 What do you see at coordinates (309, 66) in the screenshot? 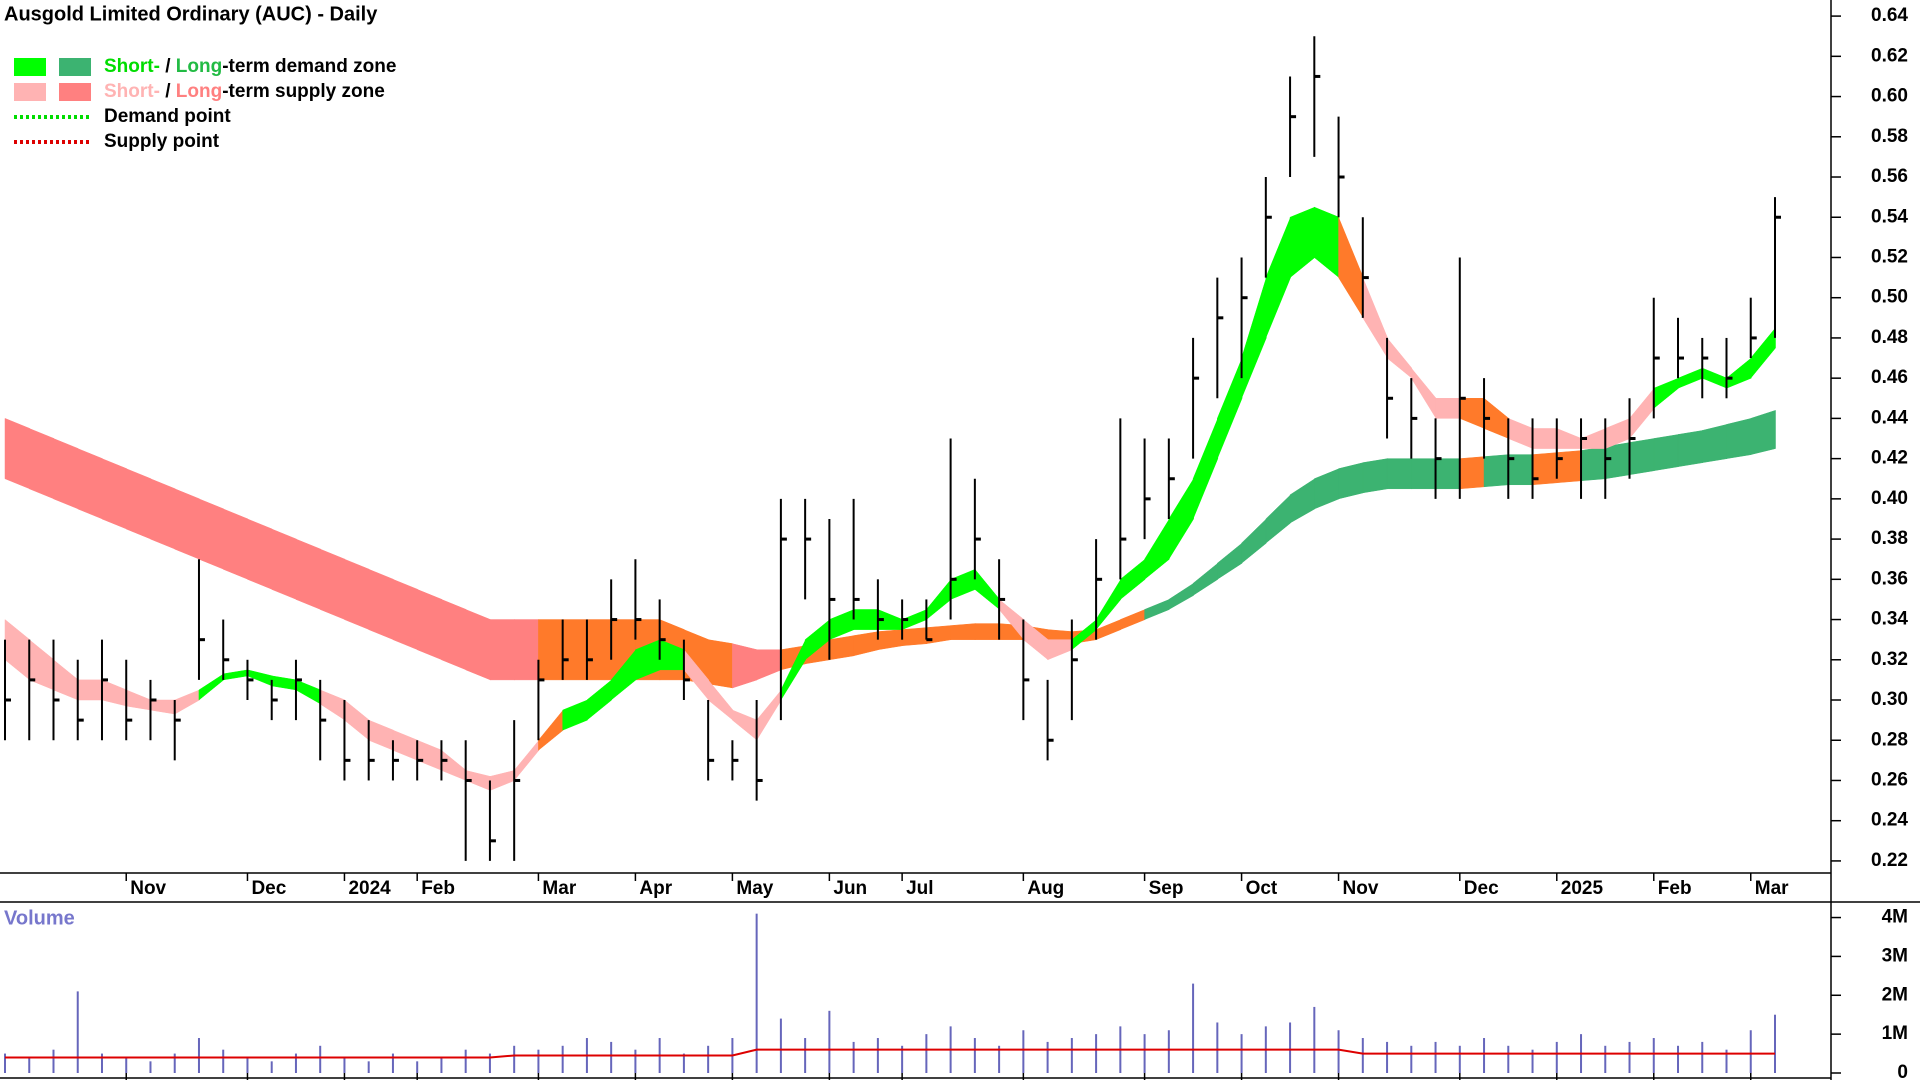
I see `legend-text: -term demand zone` at bounding box center [309, 66].